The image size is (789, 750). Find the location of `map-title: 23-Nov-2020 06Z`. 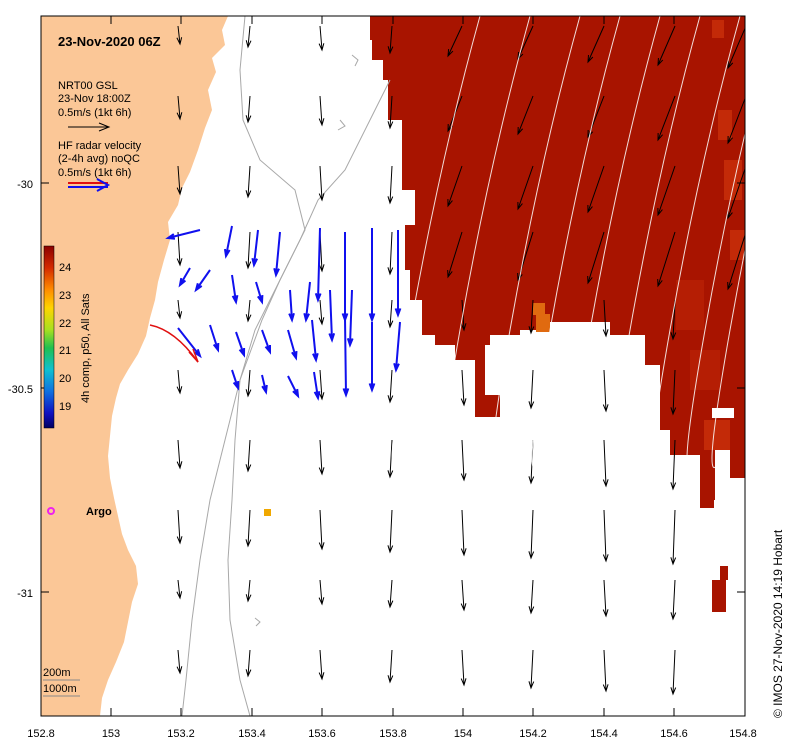

map-title: 23-Nov-2020 06Z is located at coordinates (109, 41).